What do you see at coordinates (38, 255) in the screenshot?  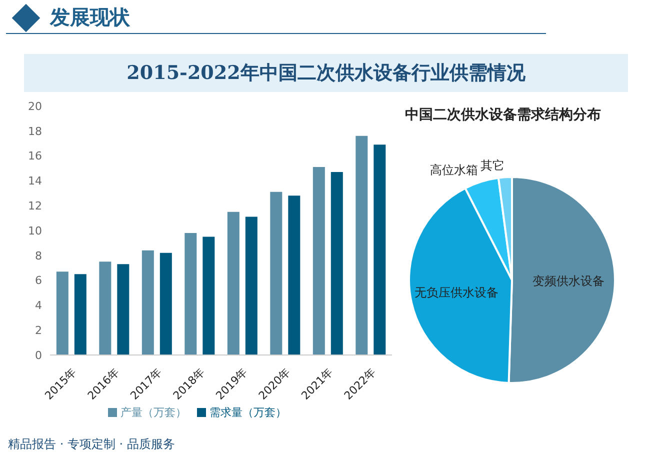 I see `y-tick-label: 8` at bounding box center [38, 255].